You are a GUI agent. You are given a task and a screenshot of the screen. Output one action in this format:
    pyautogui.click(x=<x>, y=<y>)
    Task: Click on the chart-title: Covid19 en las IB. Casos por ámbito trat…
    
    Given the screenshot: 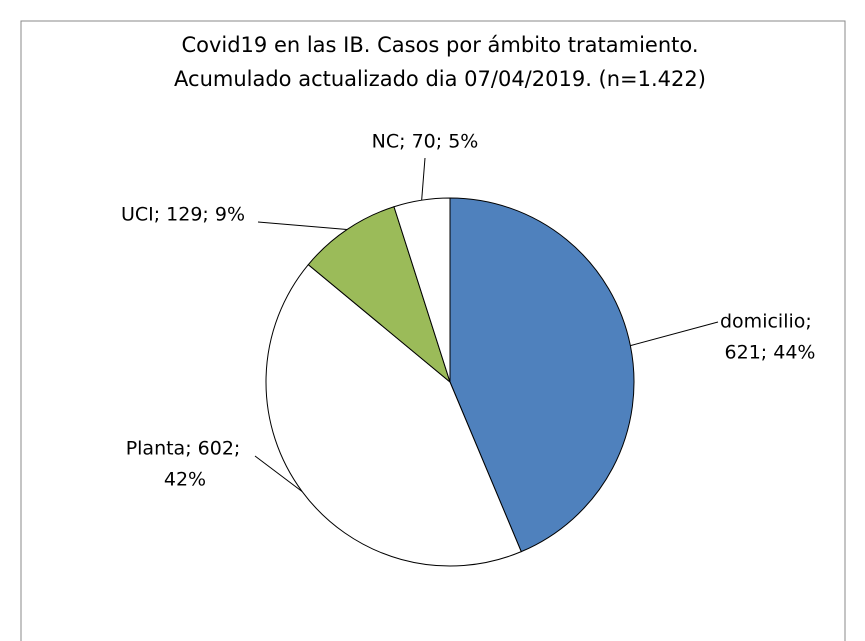 What is the action you would take?
    pyautogui.click(x=439, y=45)
    